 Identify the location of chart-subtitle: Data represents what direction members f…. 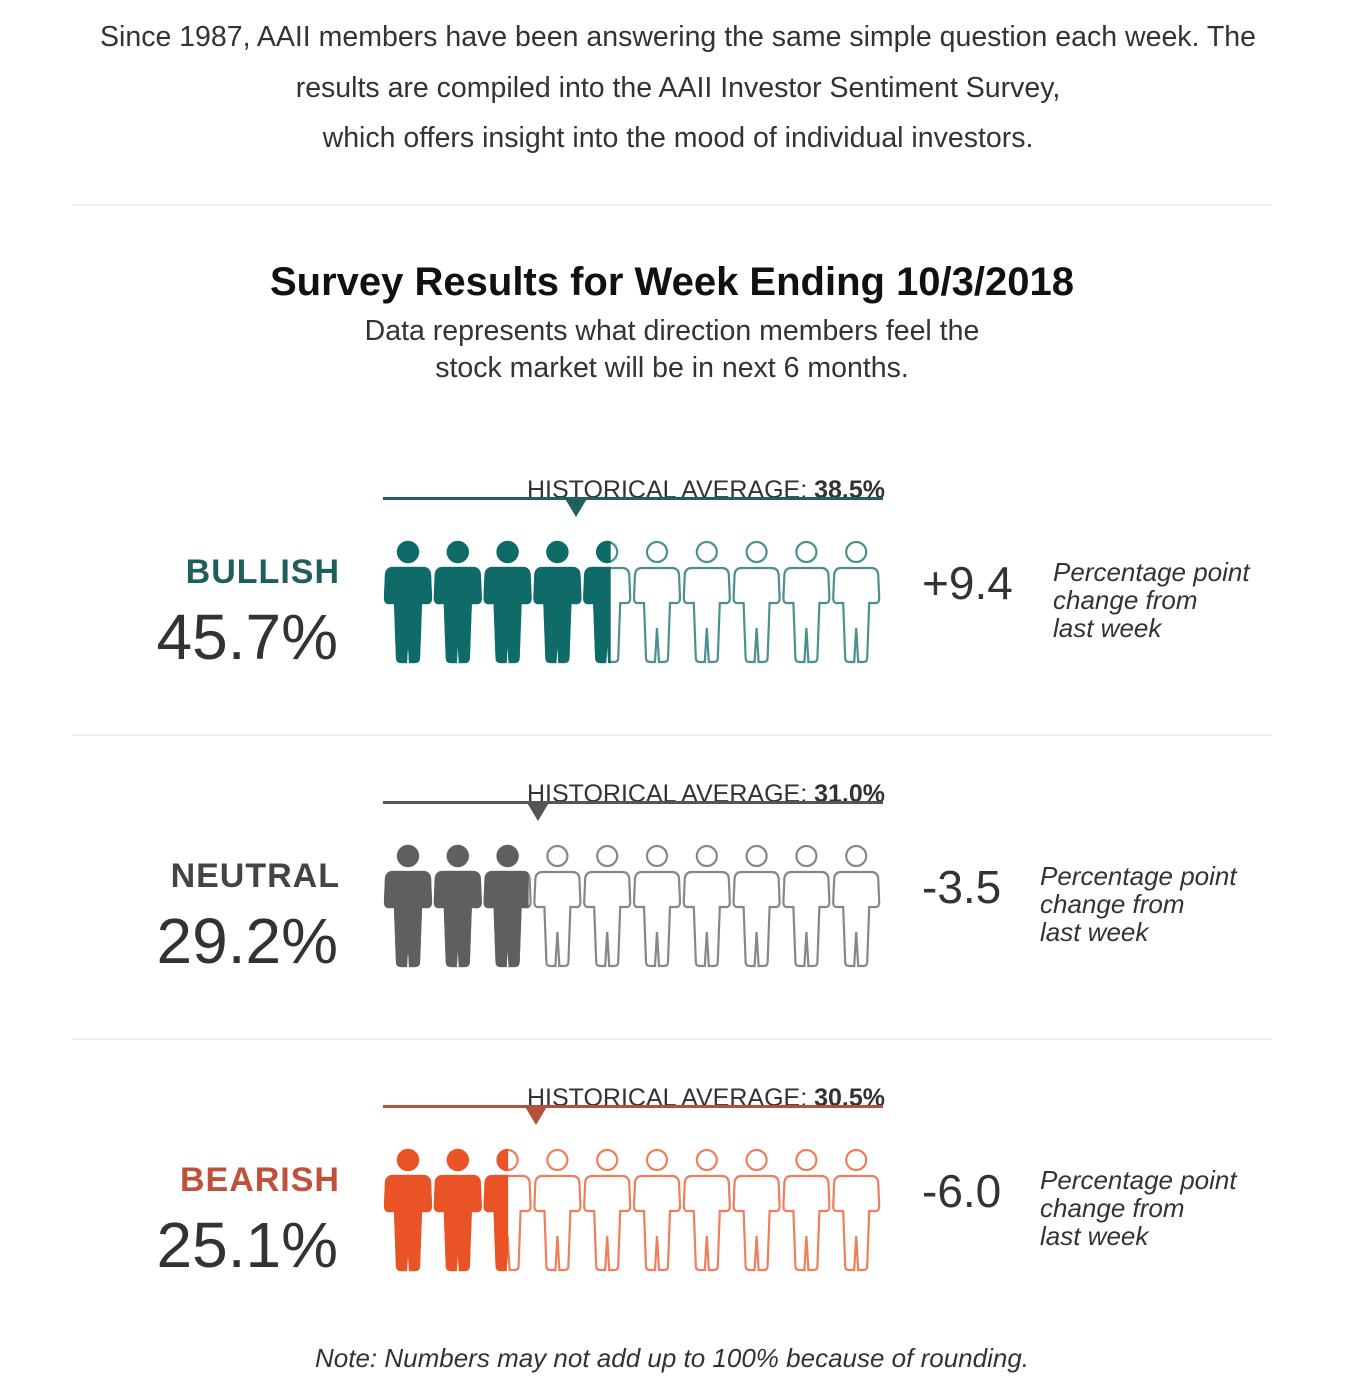
(672, 350).